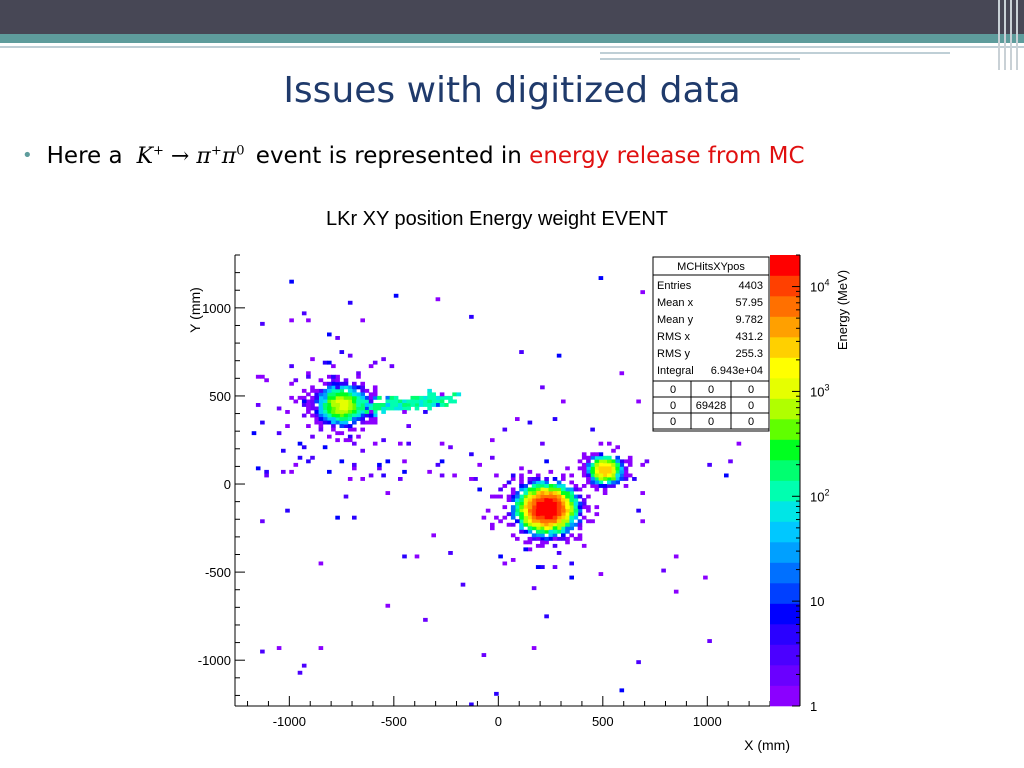 This screenshot has height=768, width=1024. I want to click on color-scale-label: 102, so click(819, 495).